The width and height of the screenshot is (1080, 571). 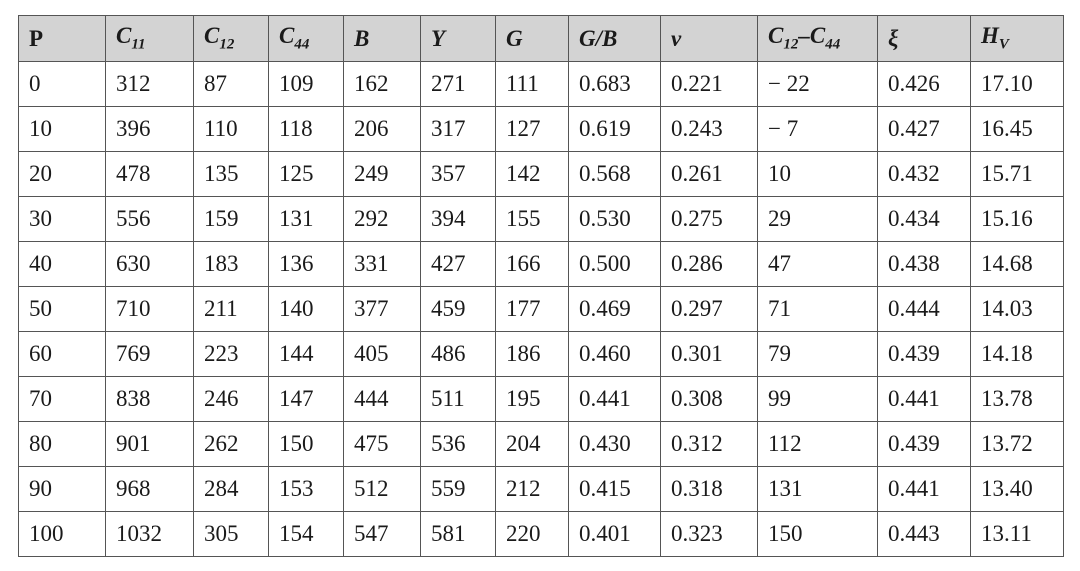 I want to click on header-text: Y, so click(x=438, y=38).